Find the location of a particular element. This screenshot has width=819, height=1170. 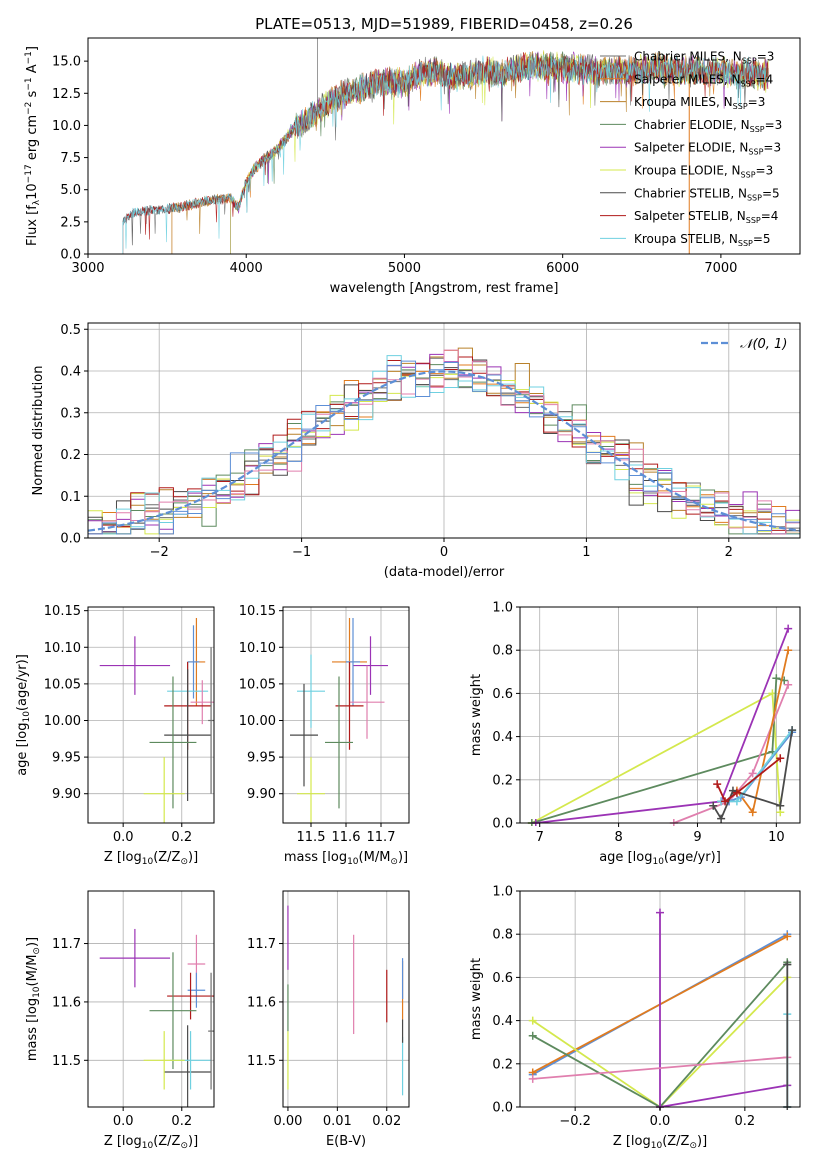

x-axis-label: wavelength [Angstrom, rest frame] is located at coordinates (444, 288).